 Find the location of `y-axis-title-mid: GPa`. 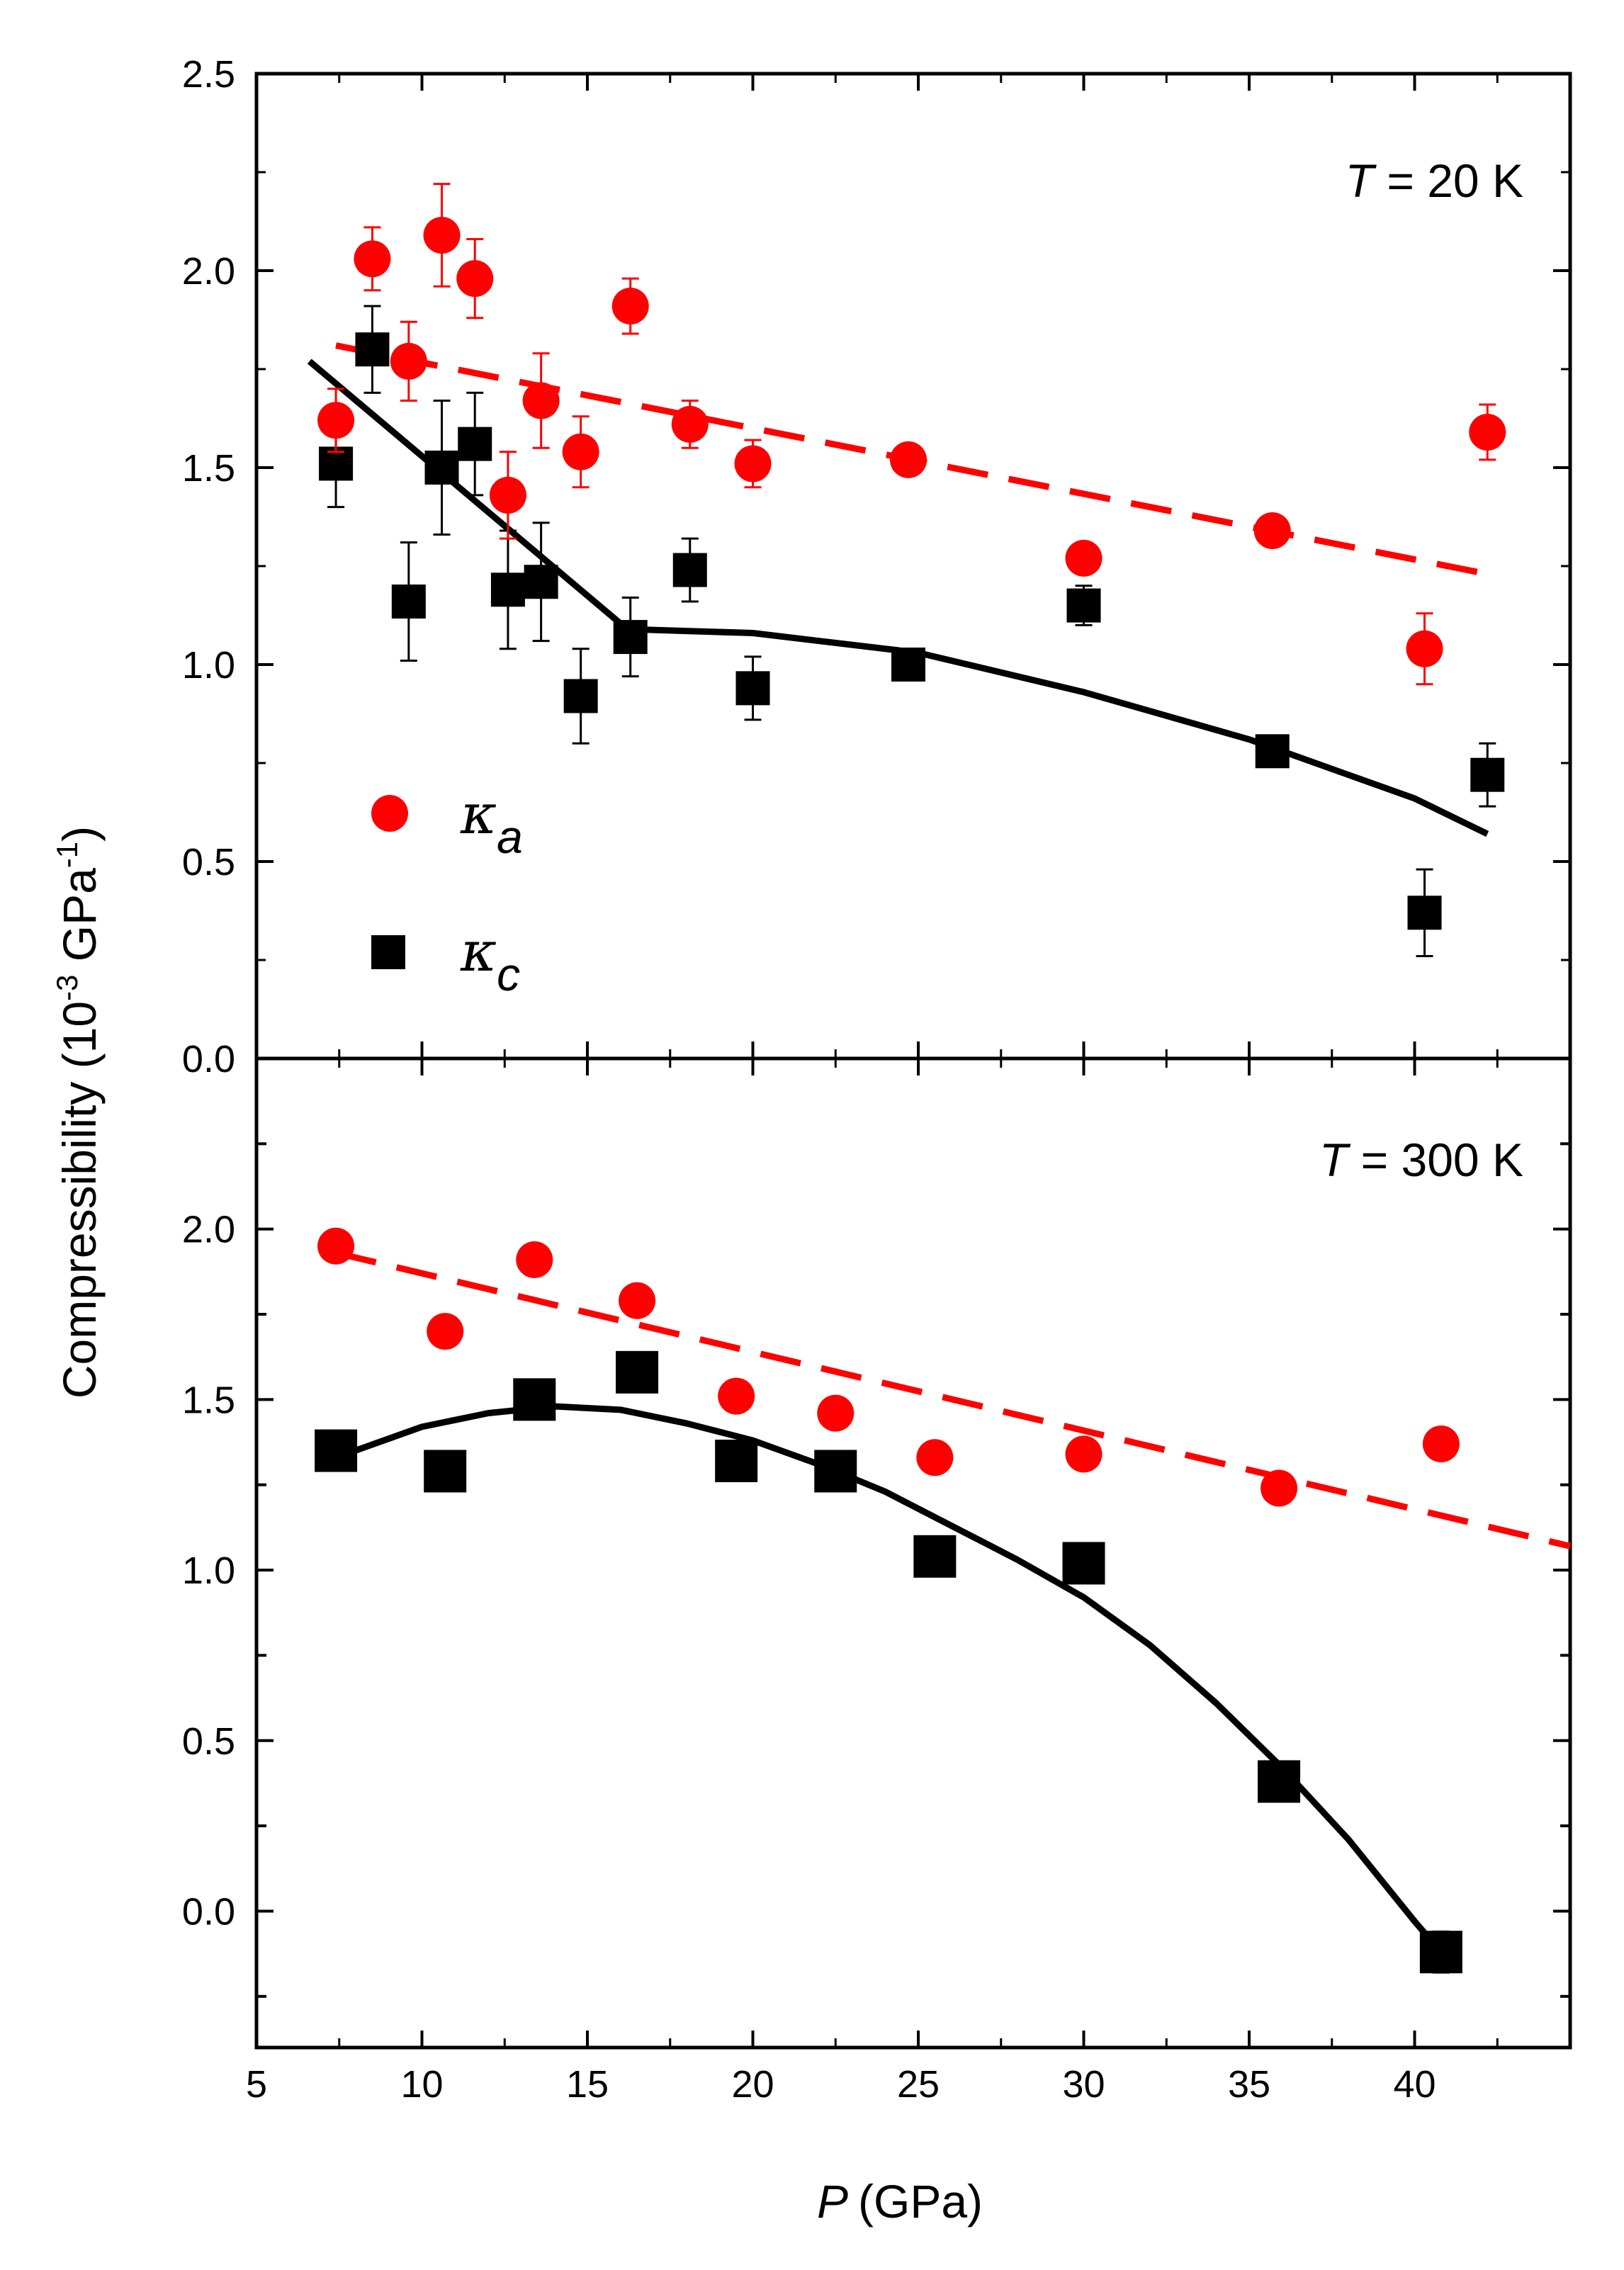

y-axis-title-mid: GPa is located at coordinates (80, 921).